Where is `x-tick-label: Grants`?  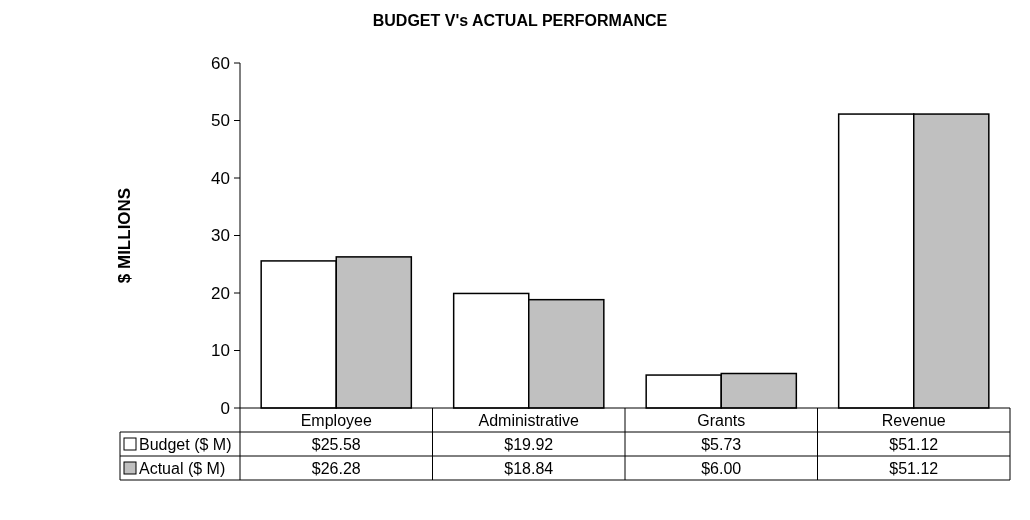
x-tick-label: Grants is located at coordinates (721, 420).